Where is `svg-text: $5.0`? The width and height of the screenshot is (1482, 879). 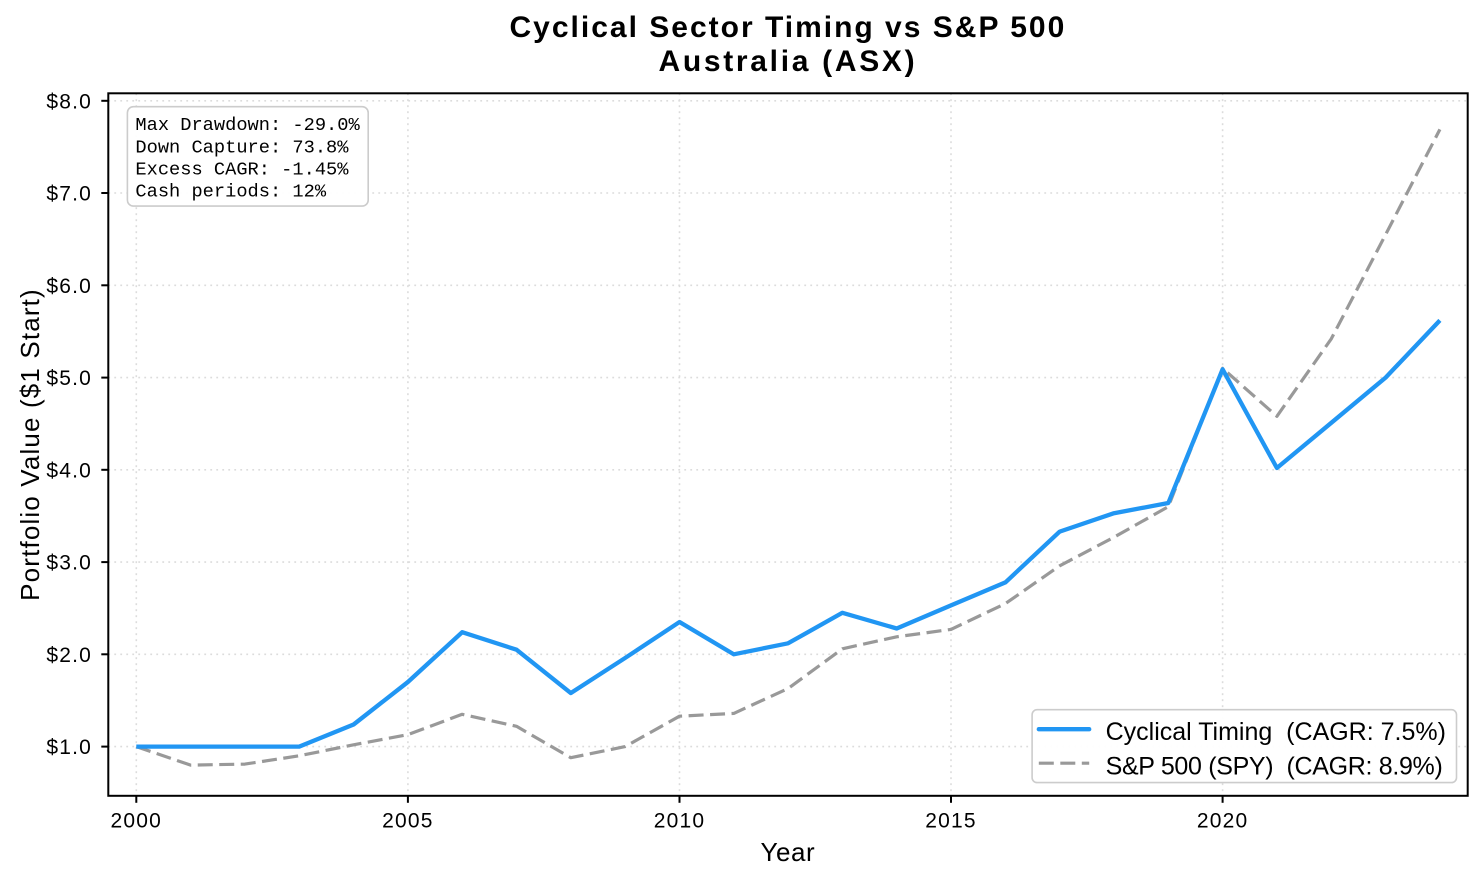
svg-text: $5.0 is located at coordinates (69, 378).